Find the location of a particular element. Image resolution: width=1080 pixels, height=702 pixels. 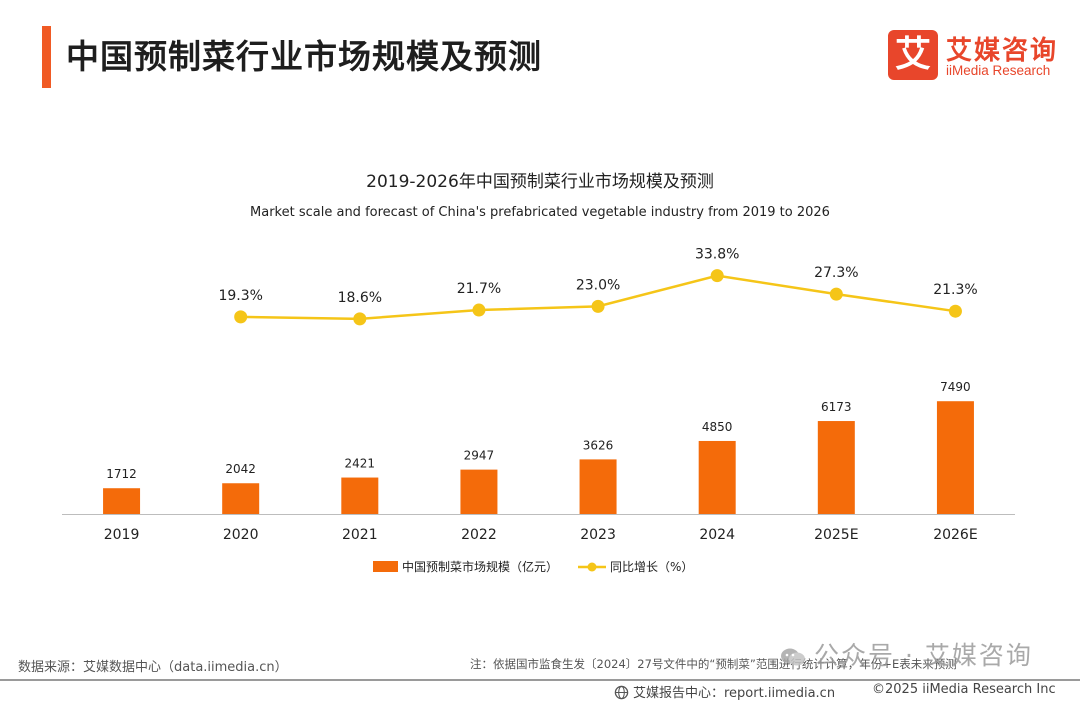

x-tick-2019: 2019 is located at coordinates (122, 535).